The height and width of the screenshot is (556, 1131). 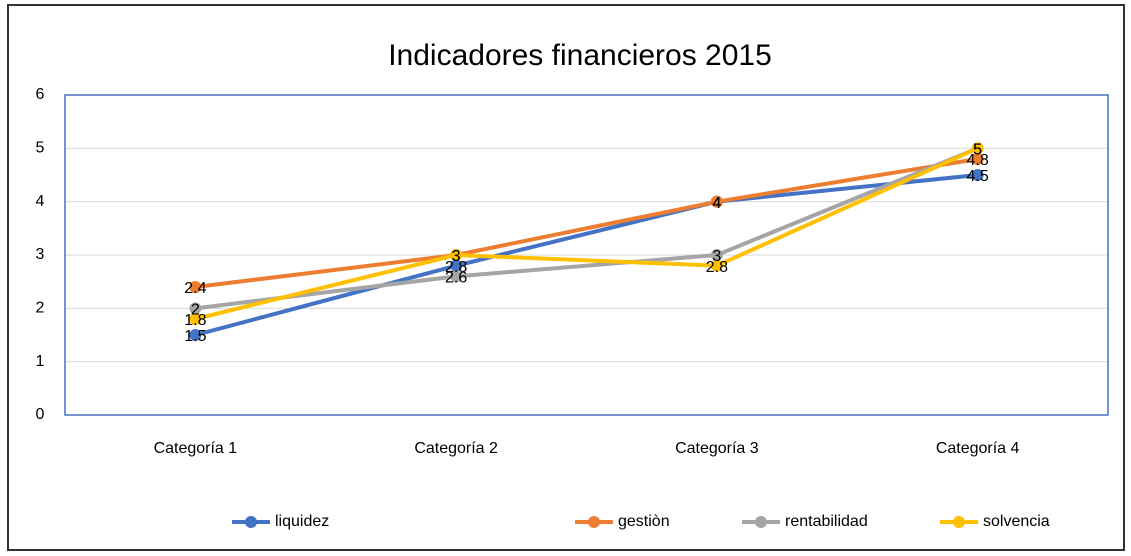 I want to click on data-label: 1.8, so click(x=195, y=320).